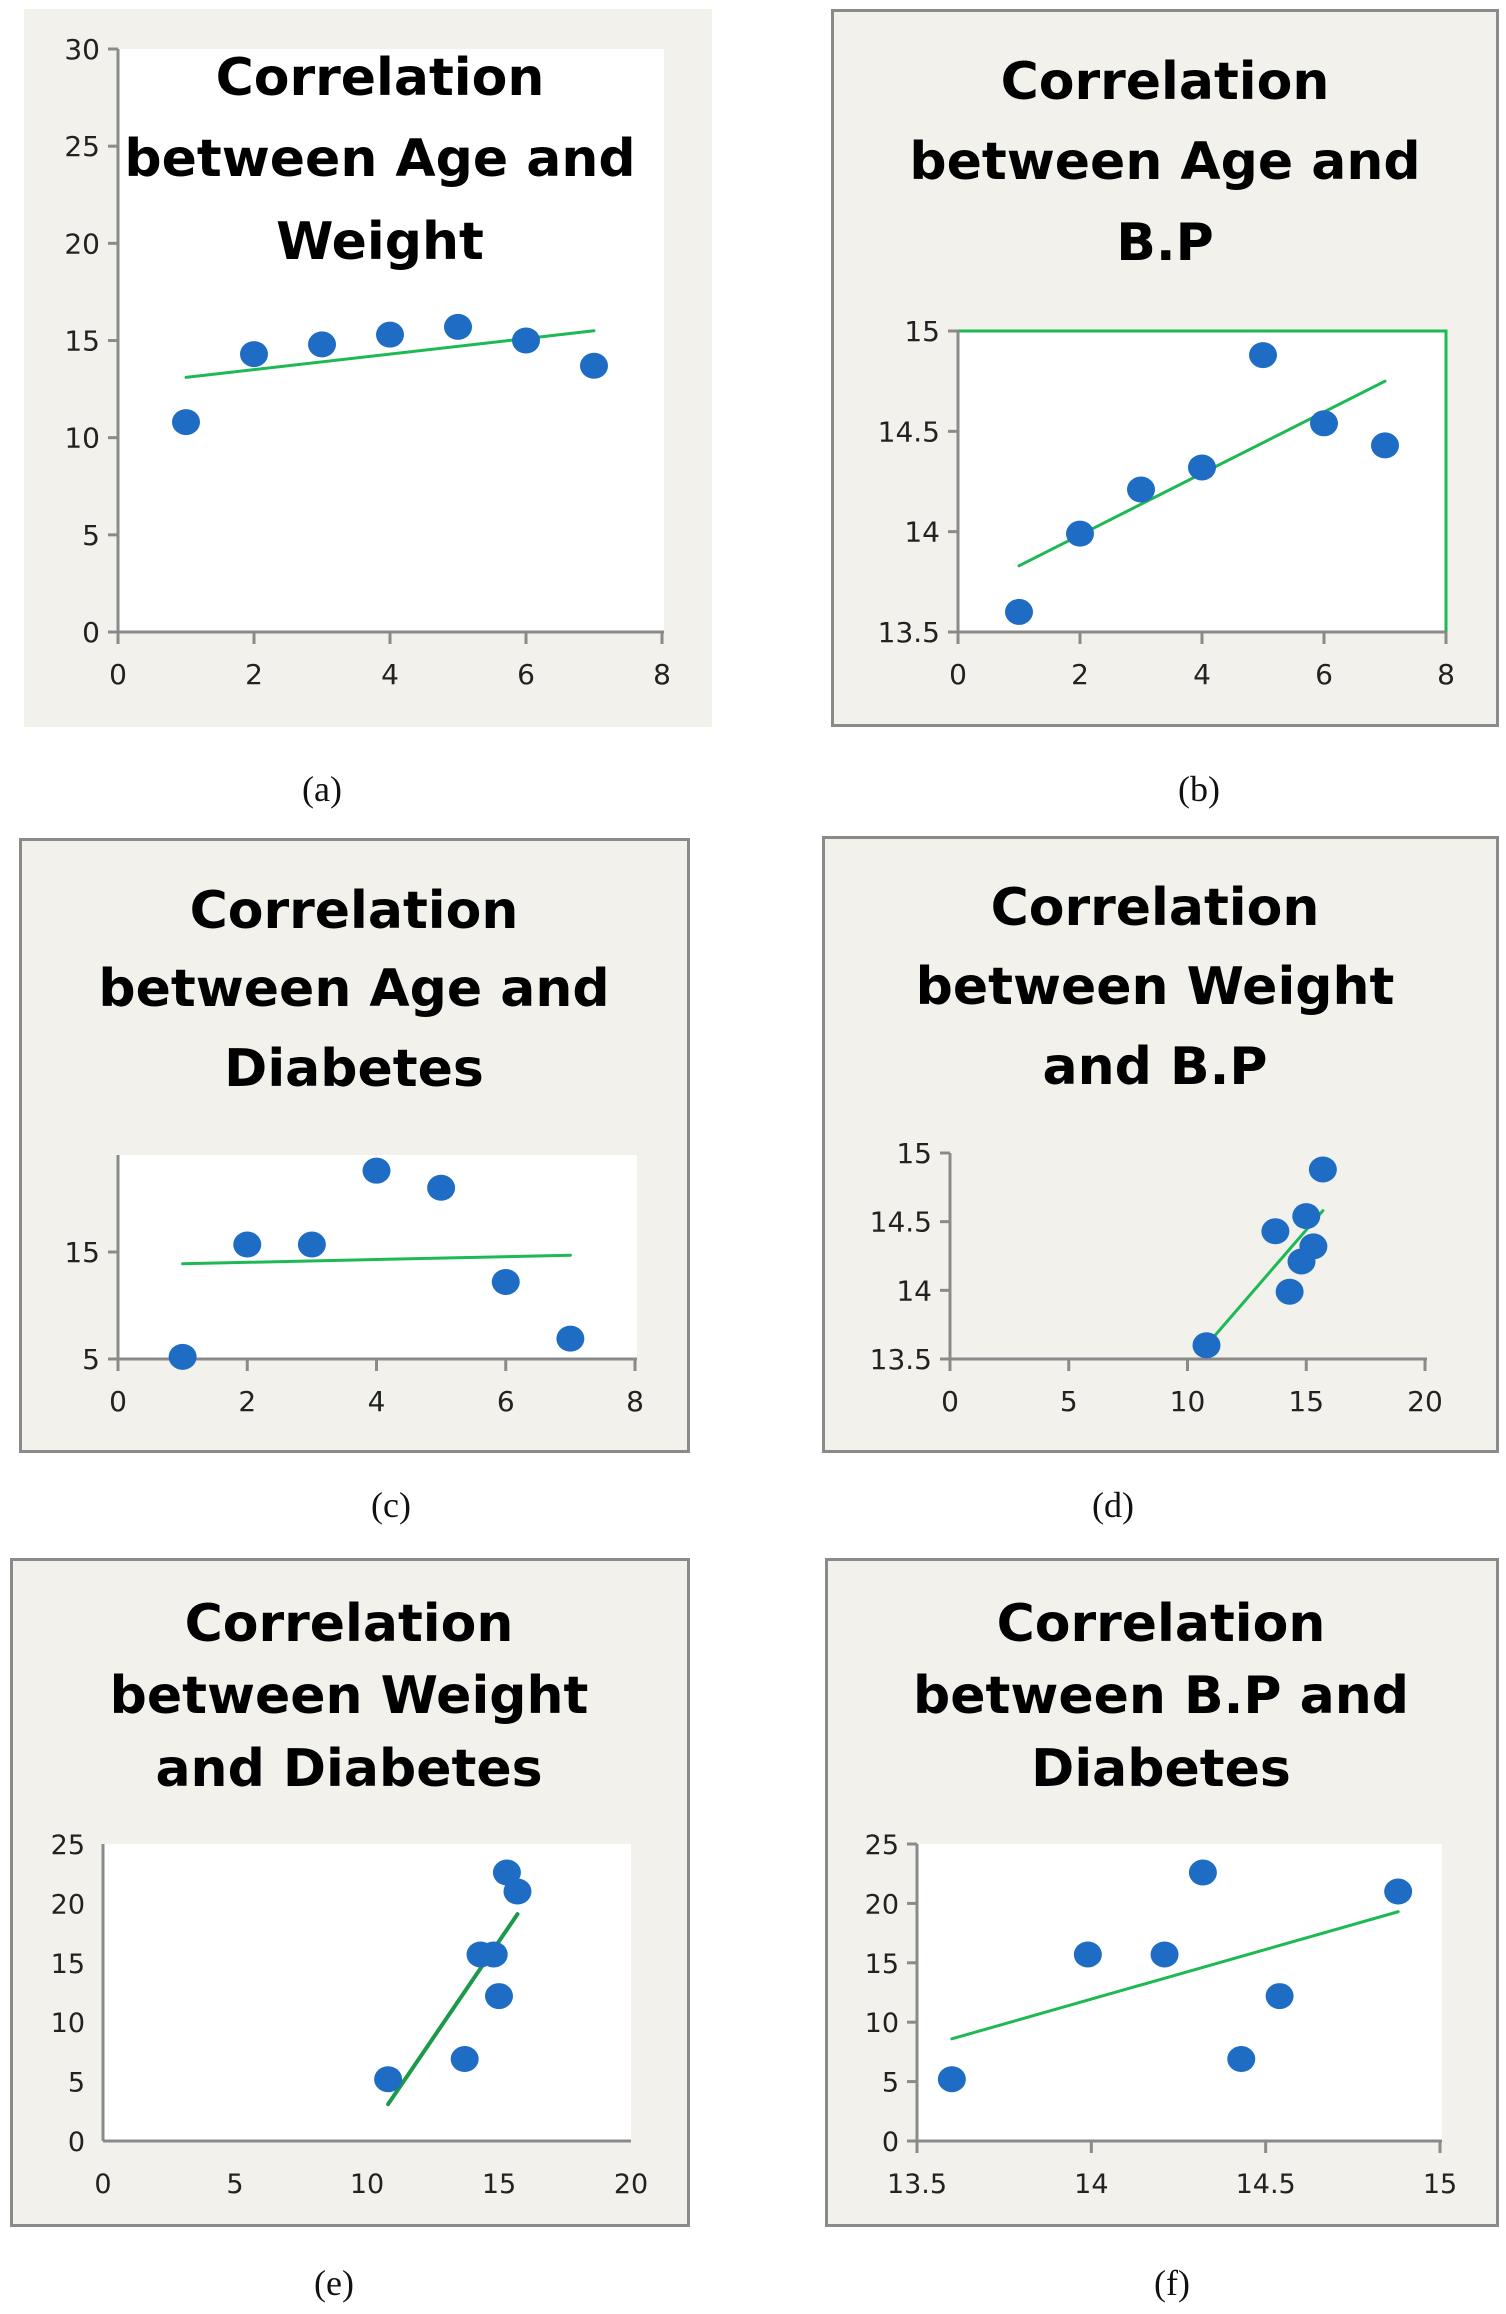  Describe the element at coordinates (1113, 1505) in the screenshot. I see `caption-d: (d)` at that location.